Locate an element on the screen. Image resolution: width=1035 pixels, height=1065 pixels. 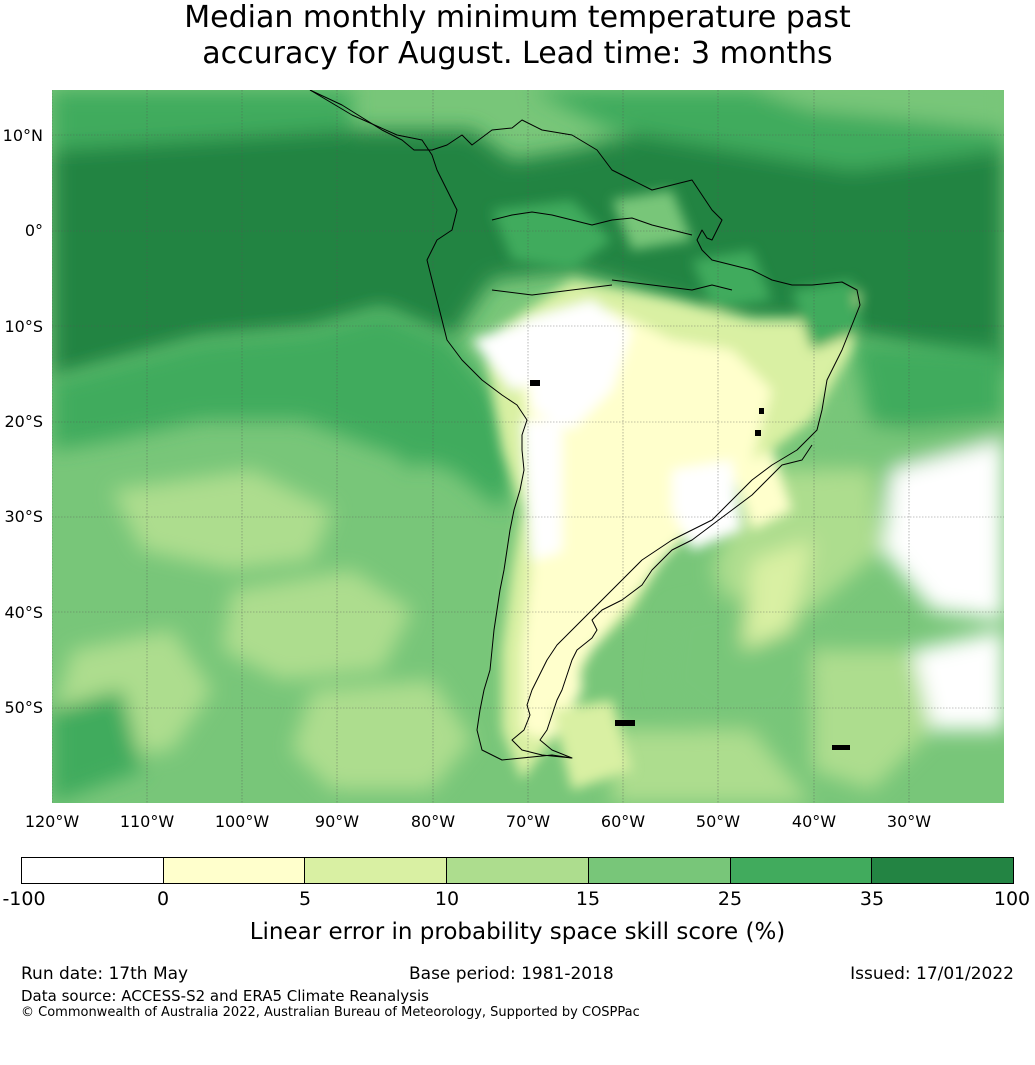
lat-label-10s: 10°S is located at coordinates (23, 326).